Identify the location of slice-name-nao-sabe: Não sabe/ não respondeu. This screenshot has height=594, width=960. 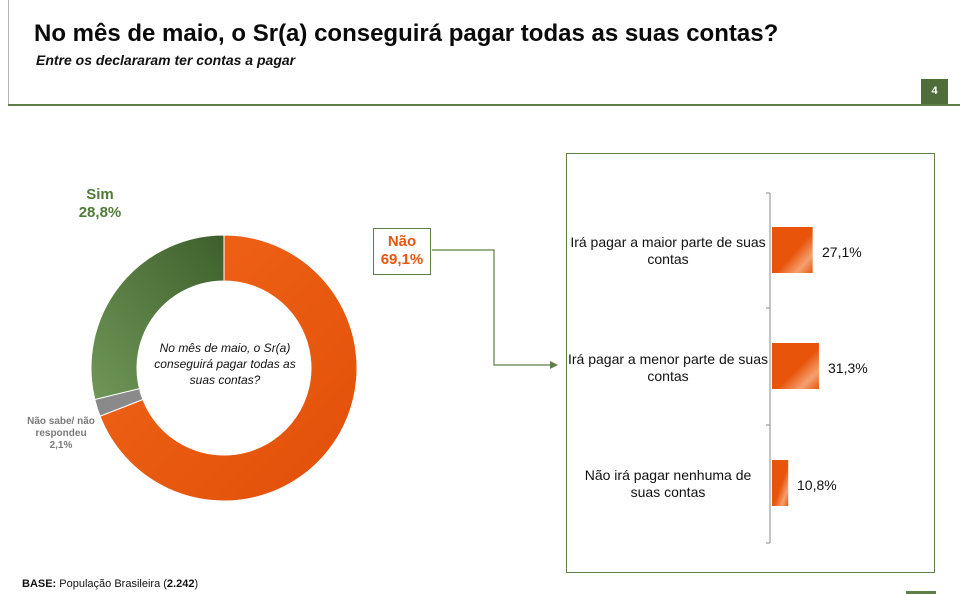
(61, 427).